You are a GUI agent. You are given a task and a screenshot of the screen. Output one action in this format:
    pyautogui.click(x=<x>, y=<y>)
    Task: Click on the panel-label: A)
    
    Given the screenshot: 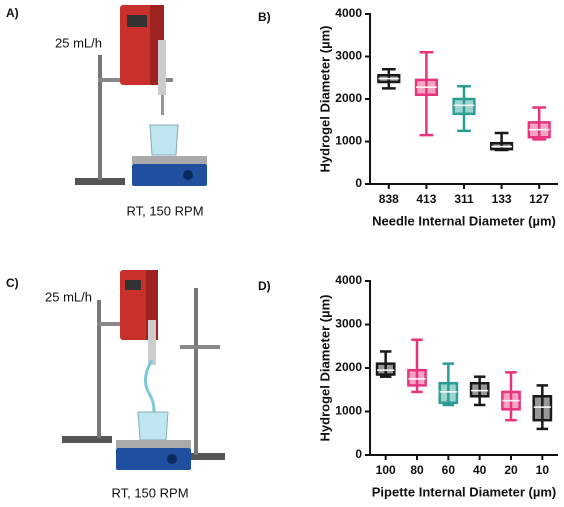 What is the action you would take?
    pyautogui.click(x=12, y=13)
    